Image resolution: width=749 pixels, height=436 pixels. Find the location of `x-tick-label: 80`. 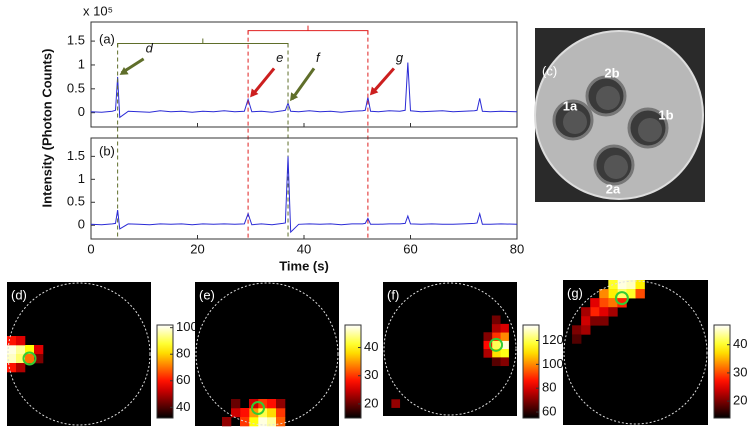

x-tick-label: 80 is located at coordinates (517, 248).